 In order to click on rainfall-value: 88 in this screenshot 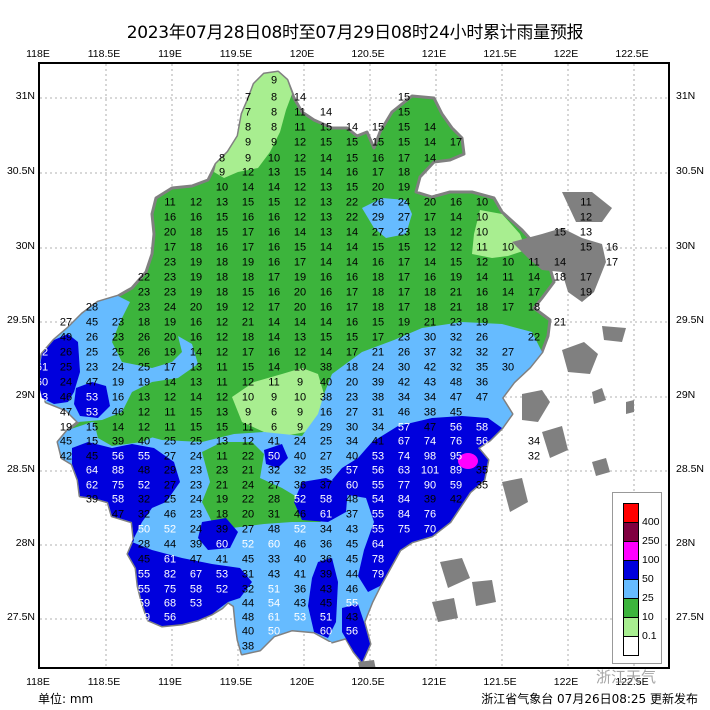, I will do `click(118, 470)`.